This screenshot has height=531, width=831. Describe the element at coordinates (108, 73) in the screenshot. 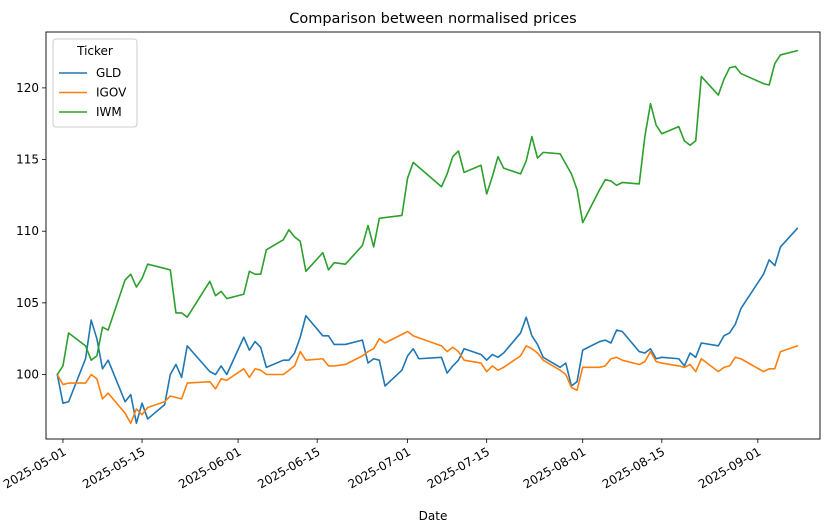

I see `legend-label-gld: GLD` at that location.